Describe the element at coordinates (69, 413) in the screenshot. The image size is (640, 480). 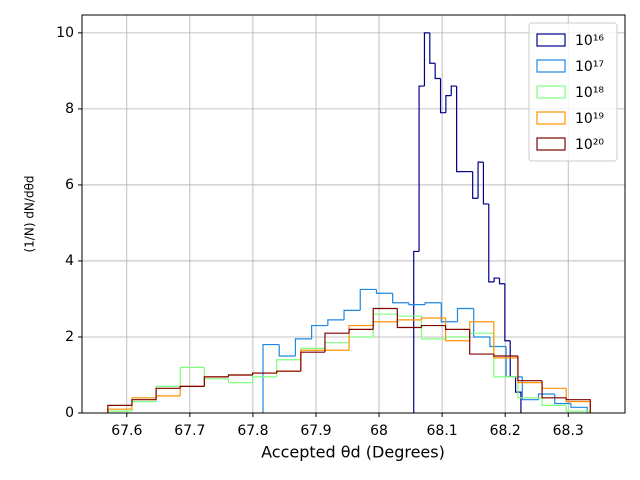
I see `y-tick-label: 0` at that location.